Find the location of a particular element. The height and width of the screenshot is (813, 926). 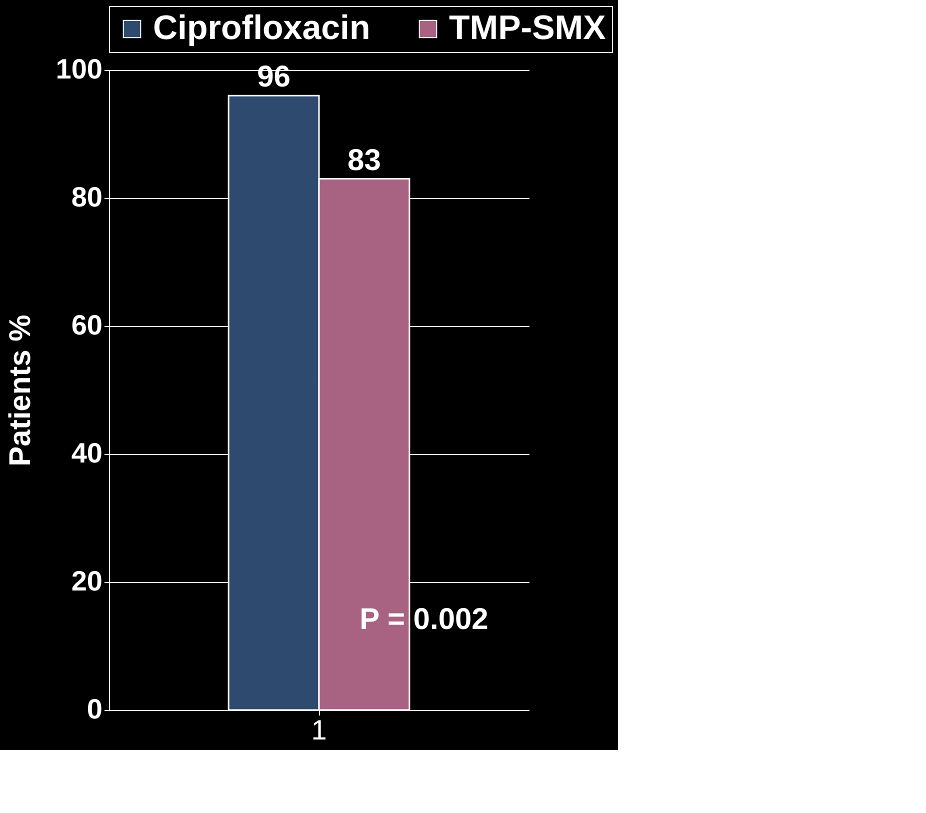

x-tick-label: 1 is located at coordinates (319, 730).